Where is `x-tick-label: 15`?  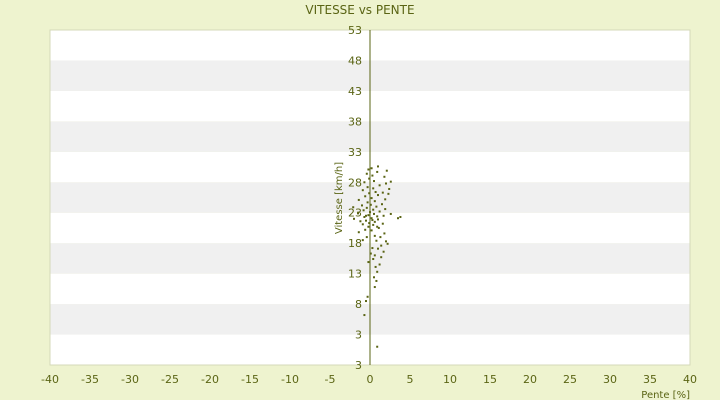 x-tick-label: 15 is located at coordinates (490, 379).